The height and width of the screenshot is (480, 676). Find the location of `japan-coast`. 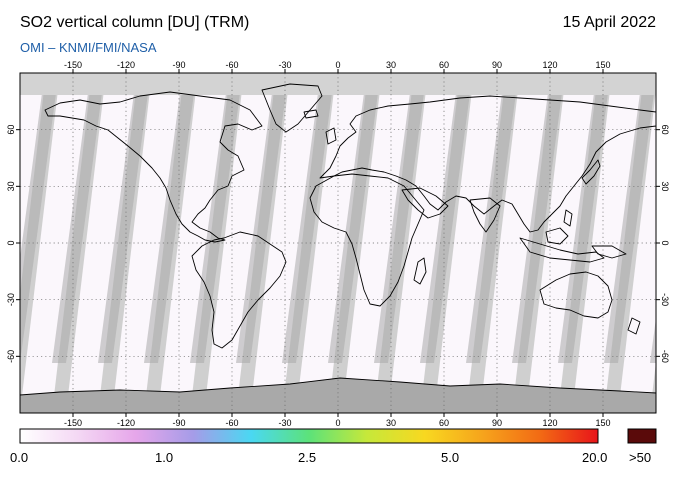

japan-coast is located at coordinates (591, 172).